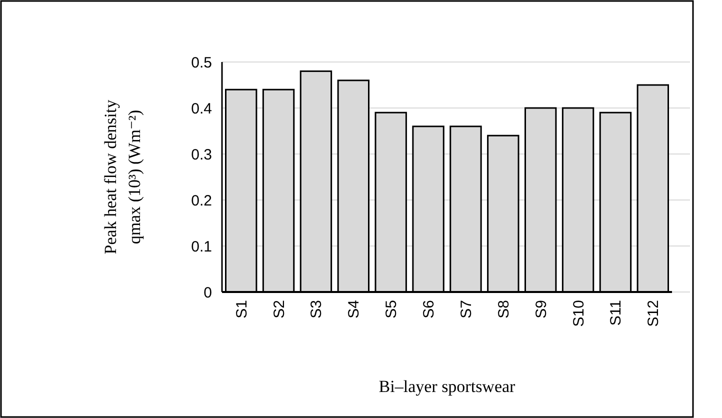 The width and height of the screenshot is (722, 418). I want to click on x-tick-label: S6, so click(429, 309).